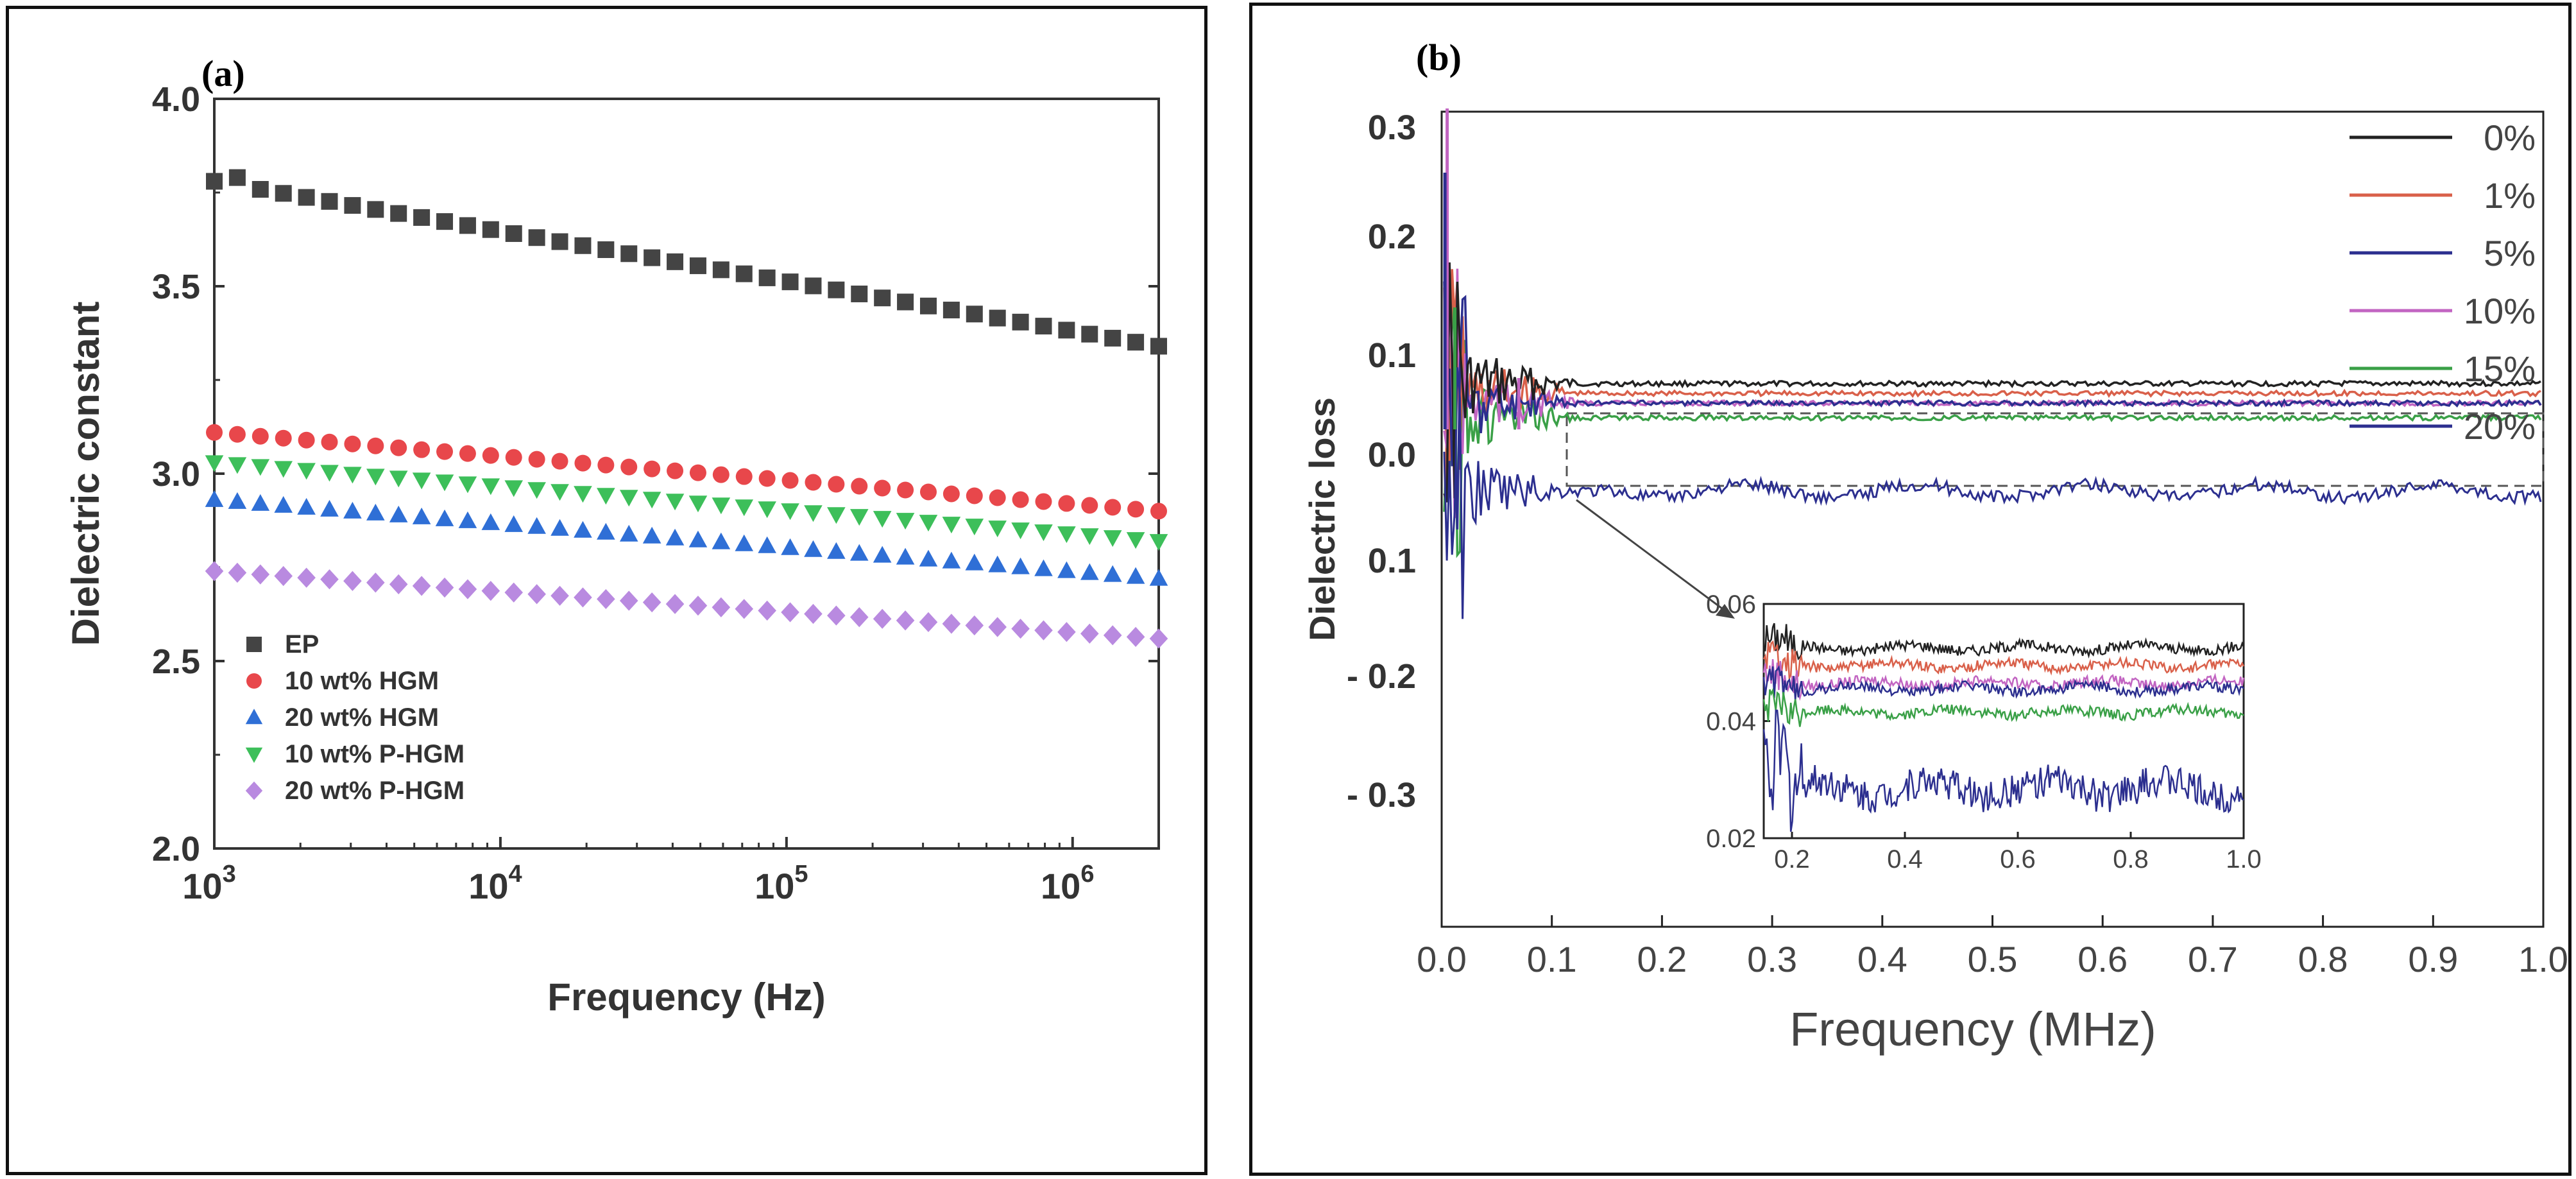 The image size is (2576, 1179). Describe the element at coordinates (1993, 959) in the screenshot. I see `x-tick-label-b: 0.5` at that location.